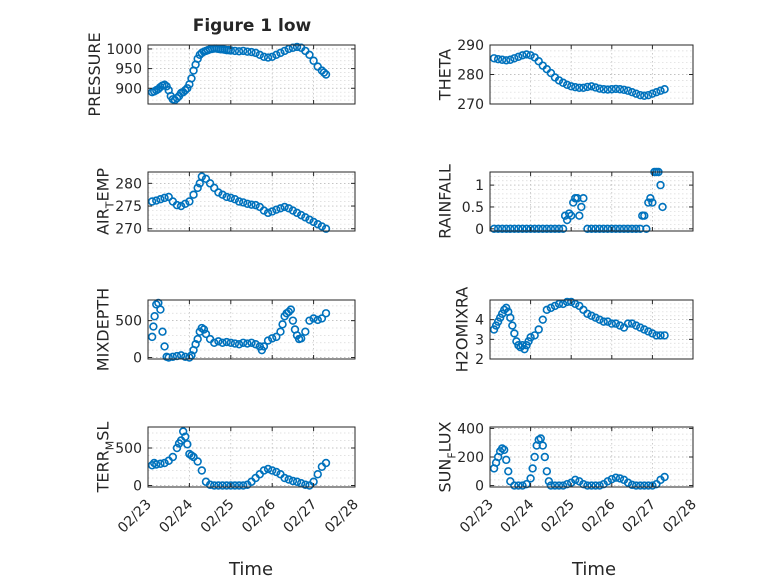 The width and height of the screenshot is (778, 583). I want to click on x-tick-label: 02/28, so click(342, 517).